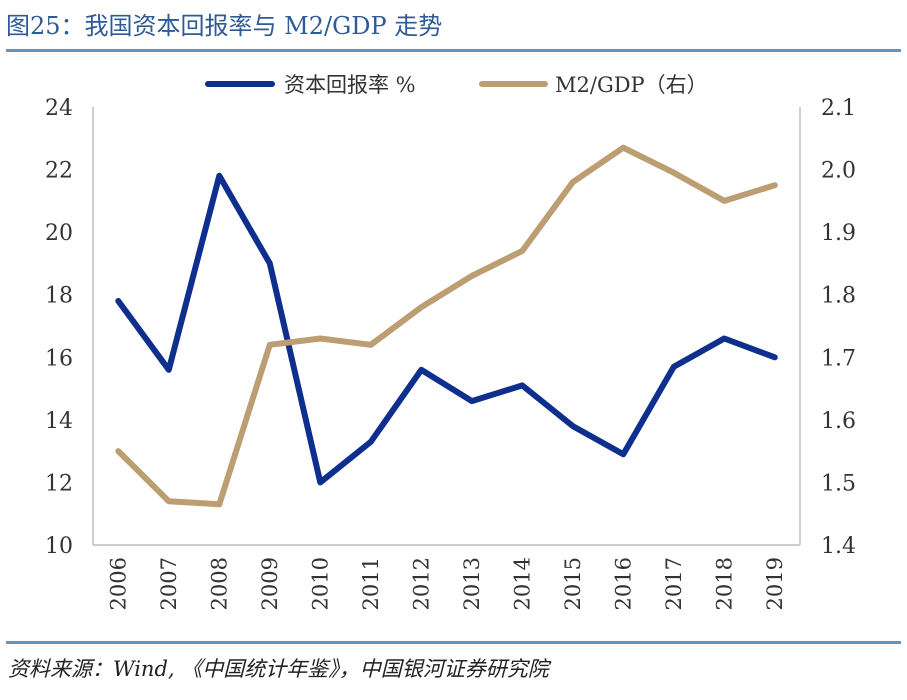  What do you see at coordinates (59, 171) in the screenshot?
I see `y-left-tick-label: 22` at bounding box center [59, 171].